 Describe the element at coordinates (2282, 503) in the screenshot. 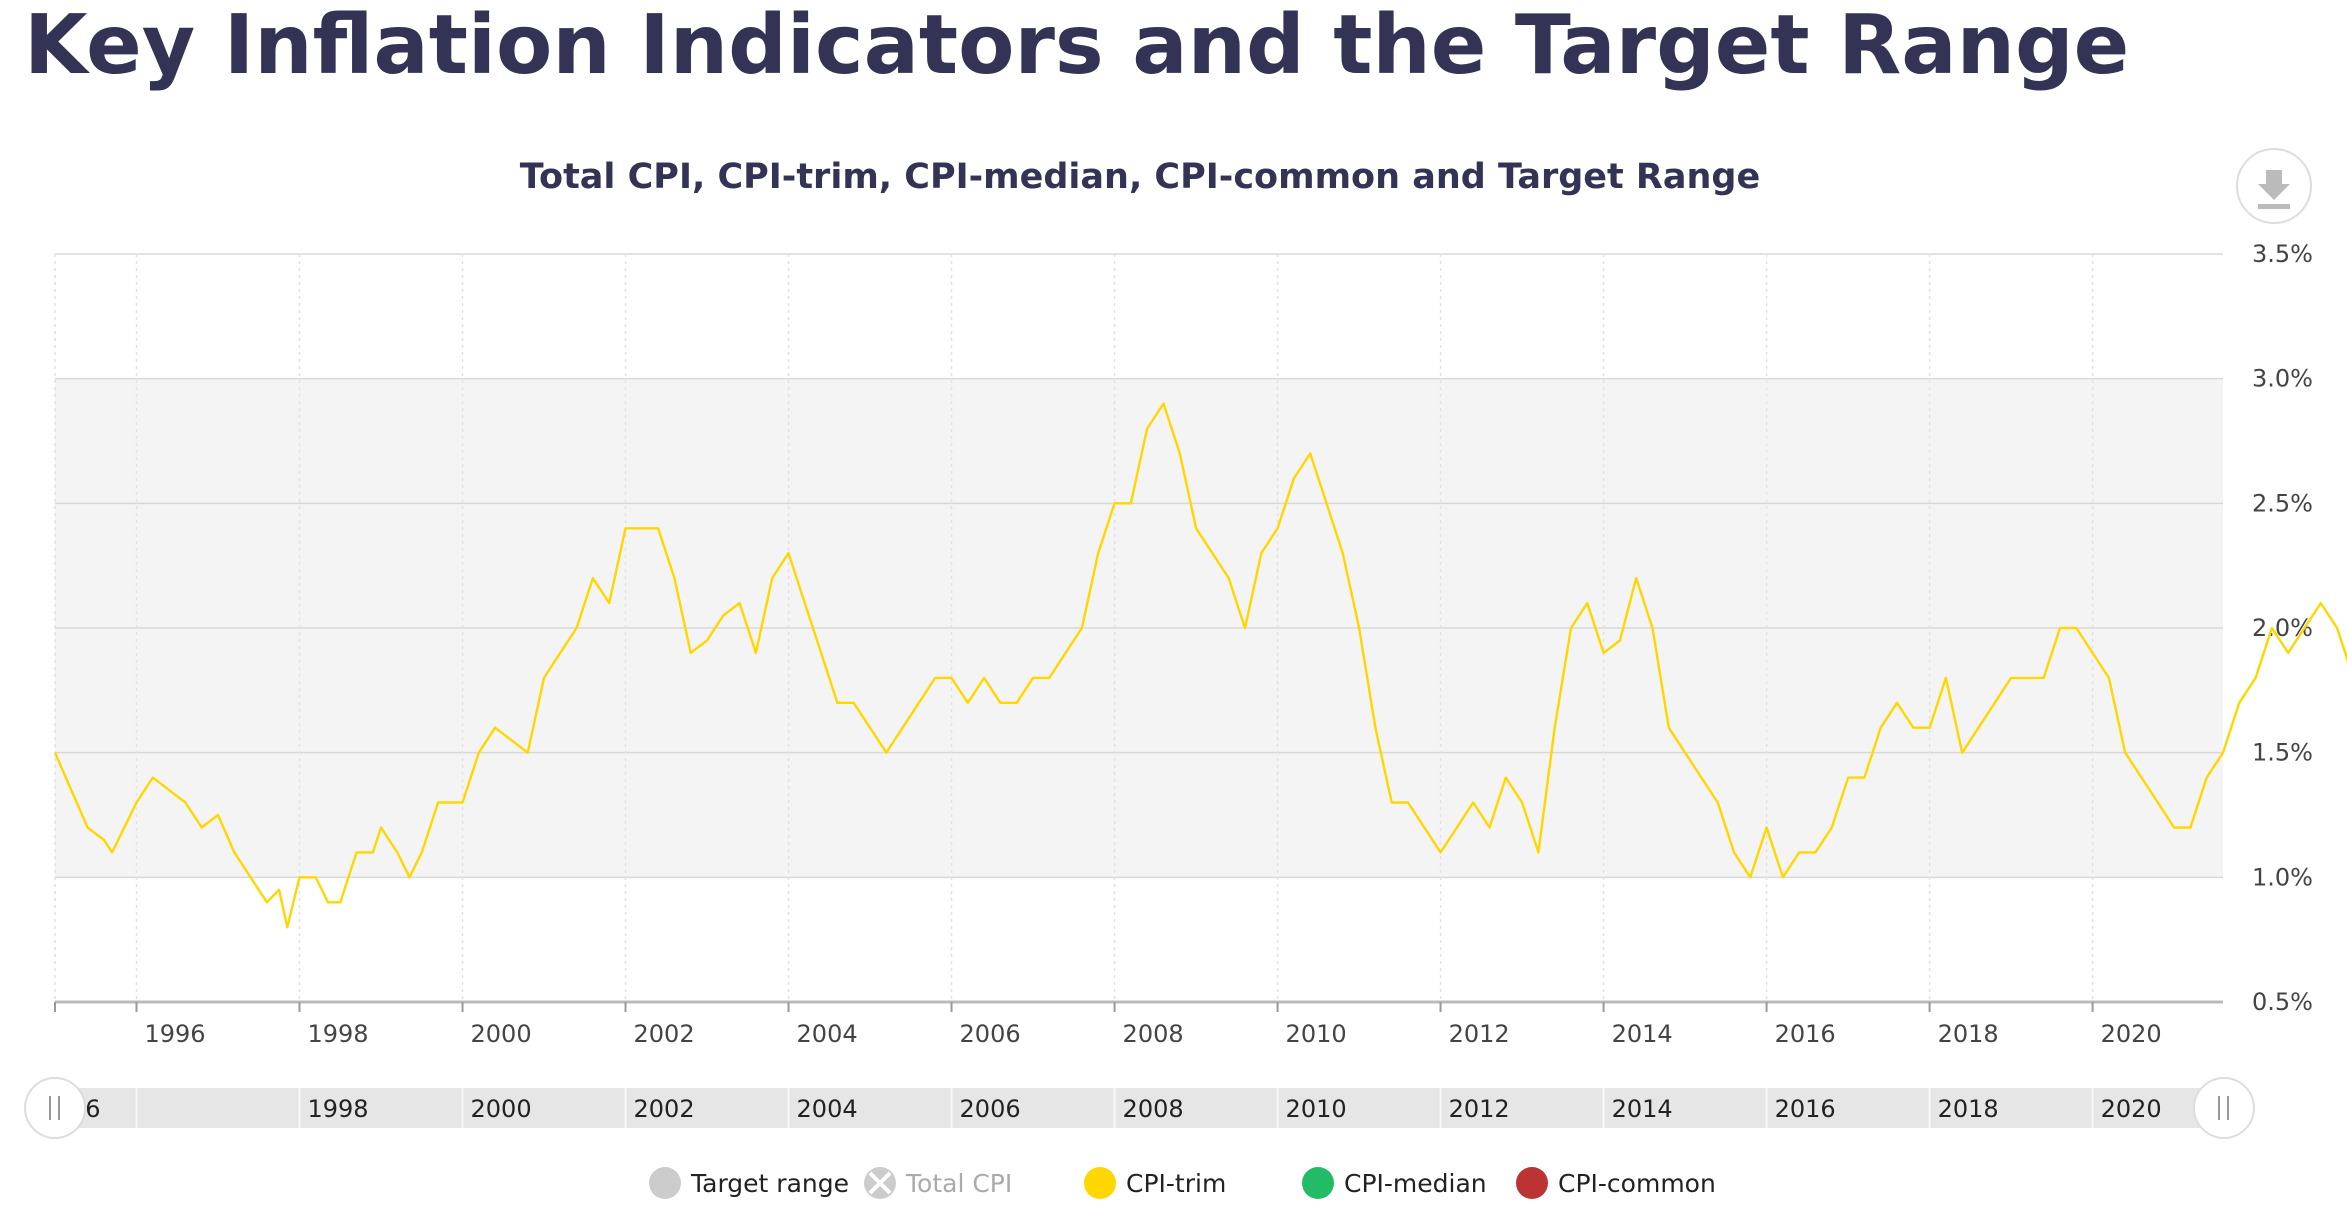

I see `y-tick-label: 2.5%` at that location.